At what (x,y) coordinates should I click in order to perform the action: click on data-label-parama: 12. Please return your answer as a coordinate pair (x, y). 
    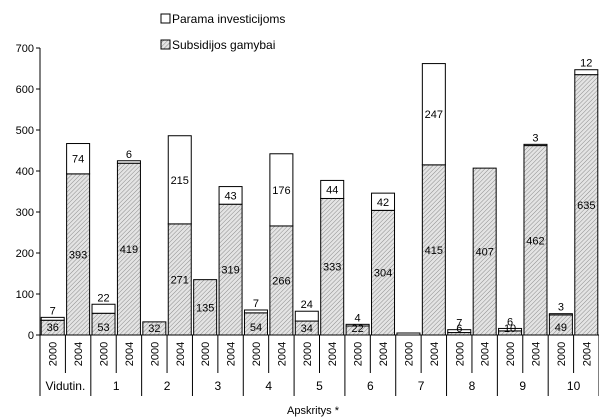
    Looking at the image, I should click on (586, 64).